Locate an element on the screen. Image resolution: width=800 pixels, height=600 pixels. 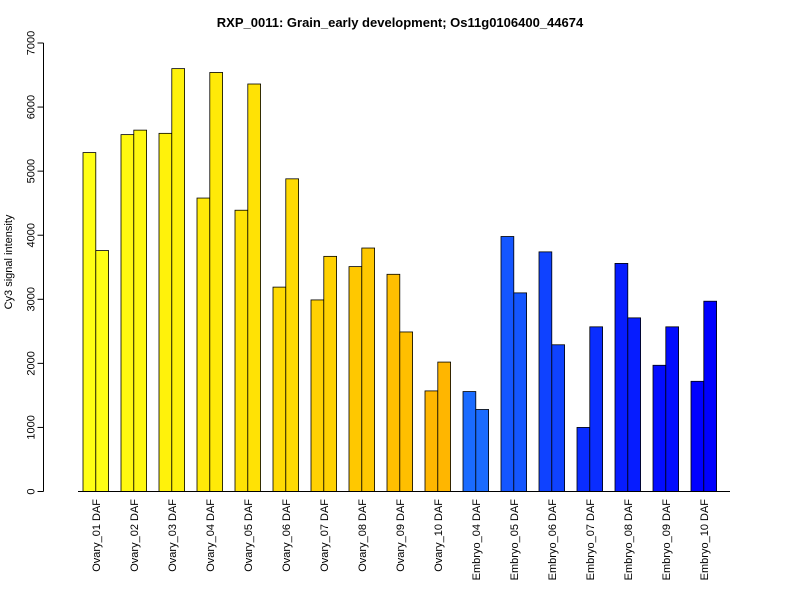
y-axis: 0 1000 2000 3000 4000 5000 6000 7000 is located at coordinates (35, 263).